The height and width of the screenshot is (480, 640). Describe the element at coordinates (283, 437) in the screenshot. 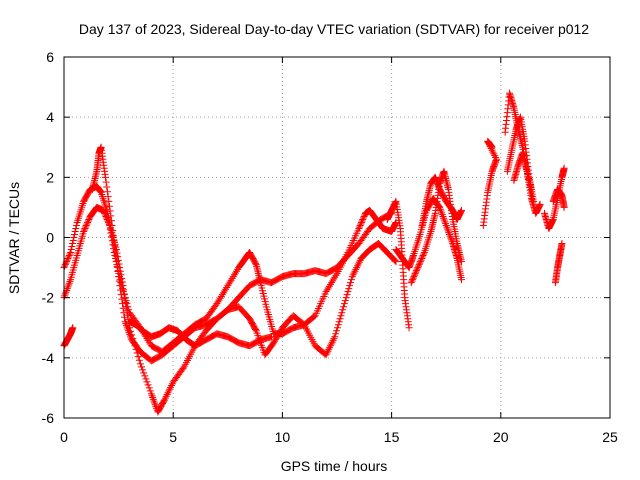

I see `x-tick-label: 10` at that location.